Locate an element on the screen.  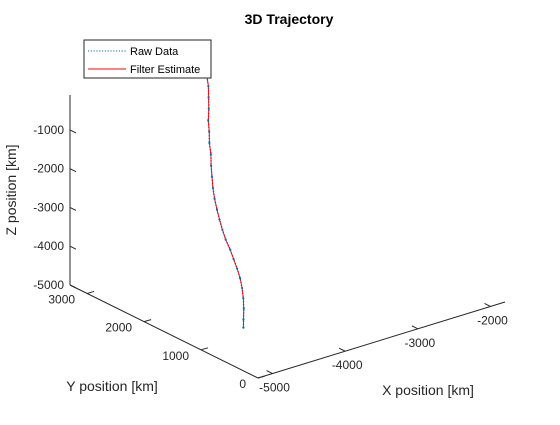
z-tick-label: -2000 is located at coordinates (48, 169).